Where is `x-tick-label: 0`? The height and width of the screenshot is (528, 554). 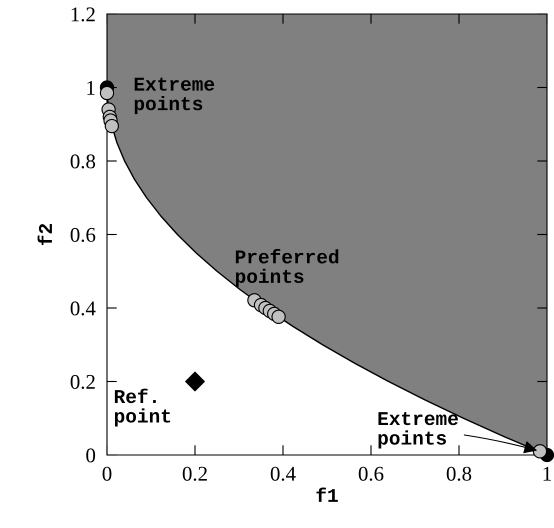 x-tick-label: 0 is located at coordinates (107, 473).